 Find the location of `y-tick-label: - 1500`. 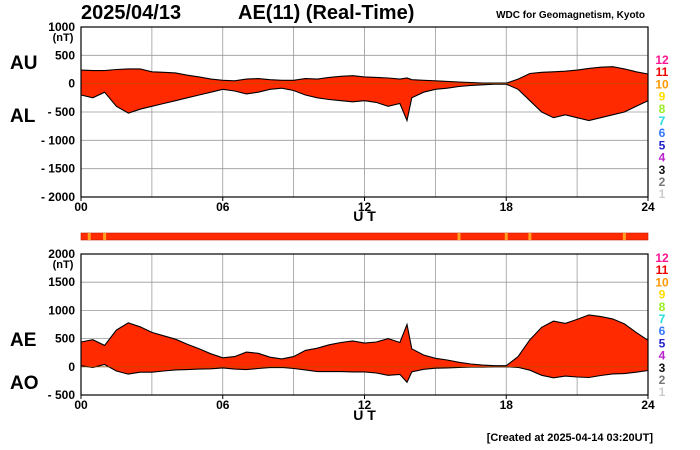

y-tick-label: - 1500 is located at coordinates (58, 169).